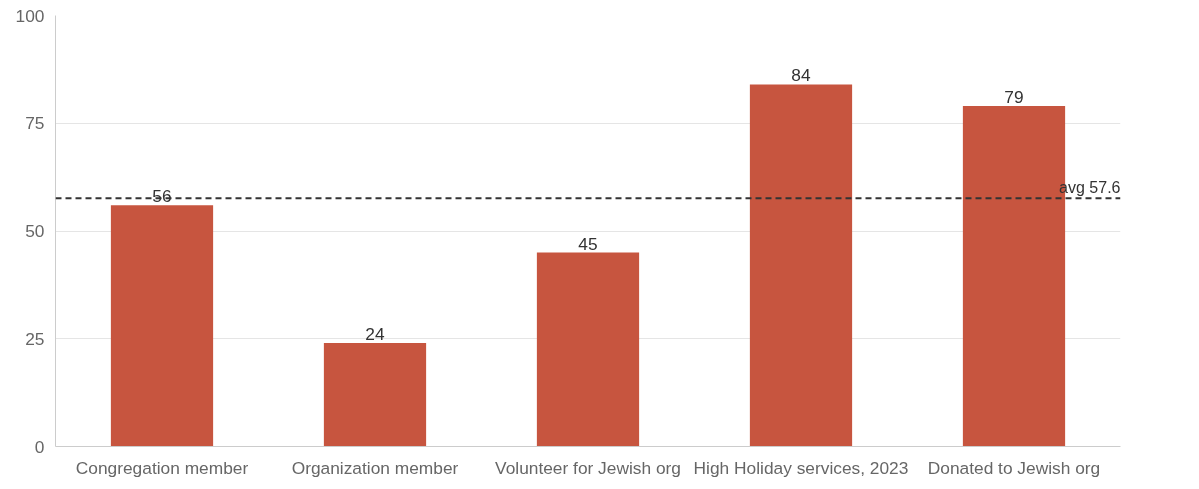 The width and height of the screenshot is (1199, 489). I want to click on y-tick-label: 50, so click(35, 231).